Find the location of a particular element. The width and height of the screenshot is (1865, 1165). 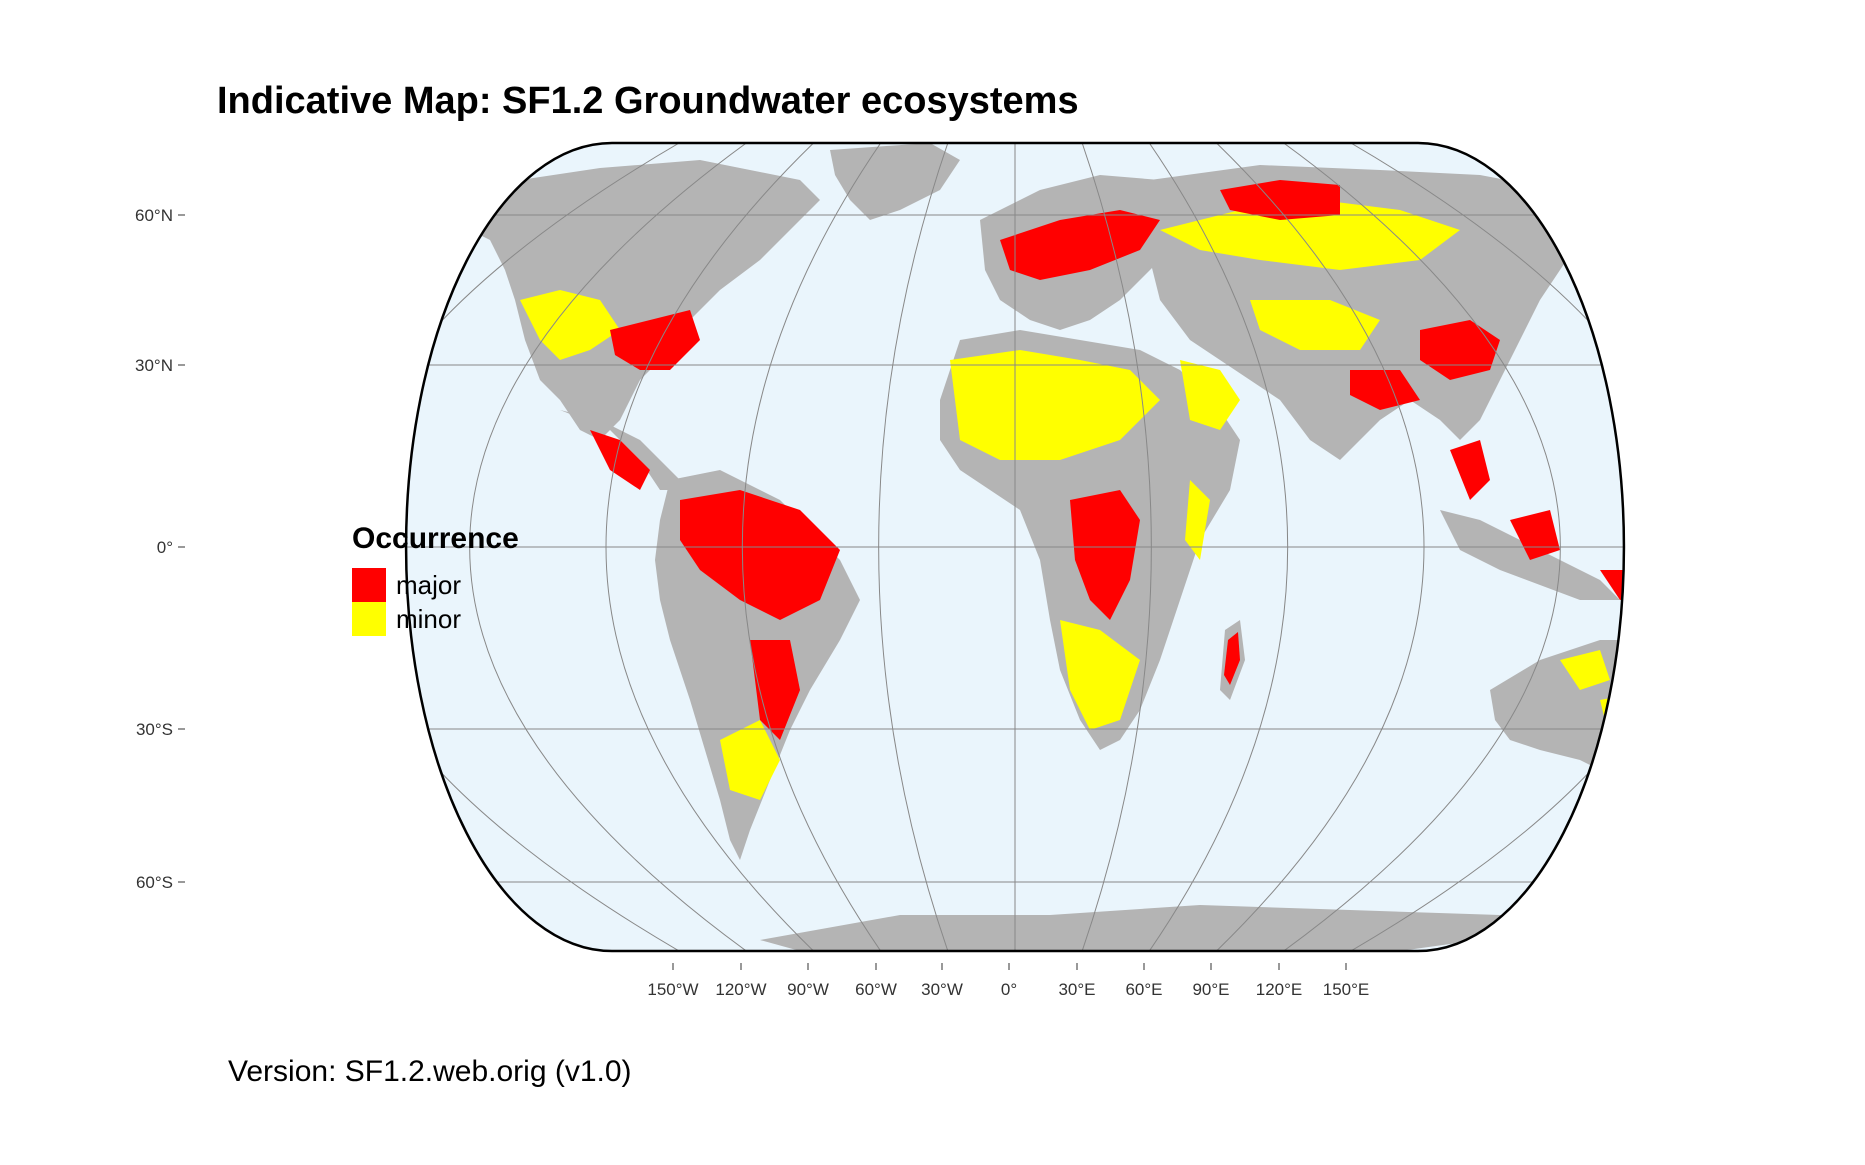

major-region-europe is located at coordinates (1080, 245).